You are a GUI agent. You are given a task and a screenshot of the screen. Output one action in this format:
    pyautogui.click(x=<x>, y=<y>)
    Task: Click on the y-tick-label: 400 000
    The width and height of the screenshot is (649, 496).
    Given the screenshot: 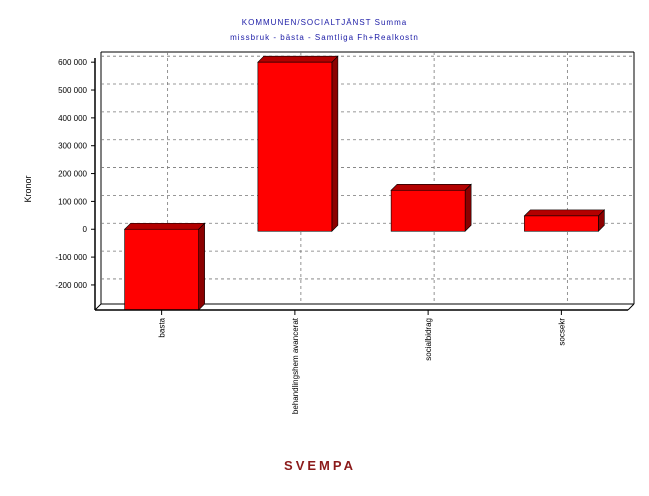 What is the action you would take?
    pyautogui.click(x=72, y=118)
    